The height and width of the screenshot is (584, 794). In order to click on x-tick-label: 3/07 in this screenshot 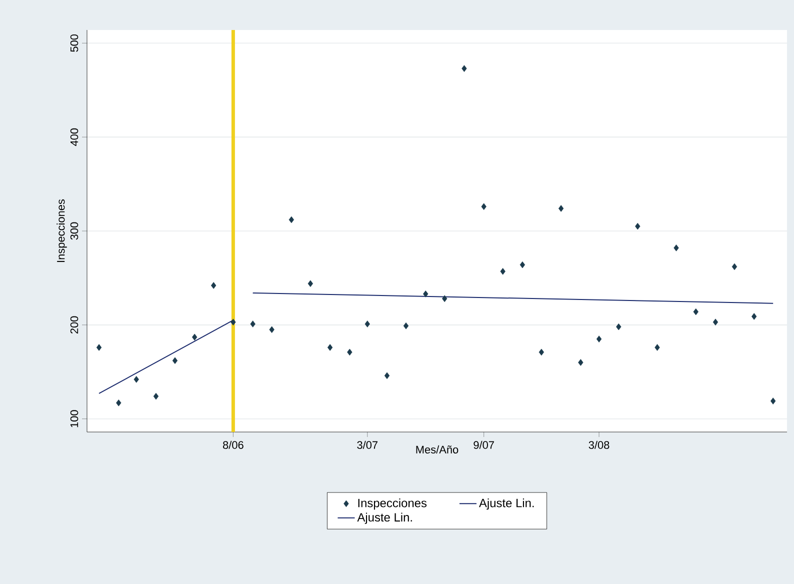, I will do `click(367, 444)`.